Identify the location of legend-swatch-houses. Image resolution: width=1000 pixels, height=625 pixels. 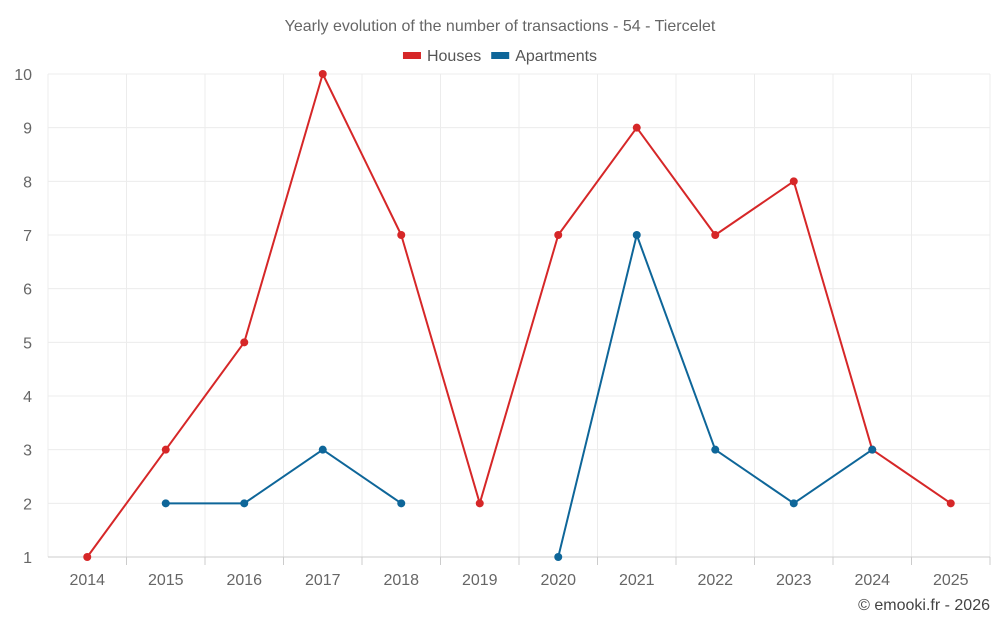
(411, 55).